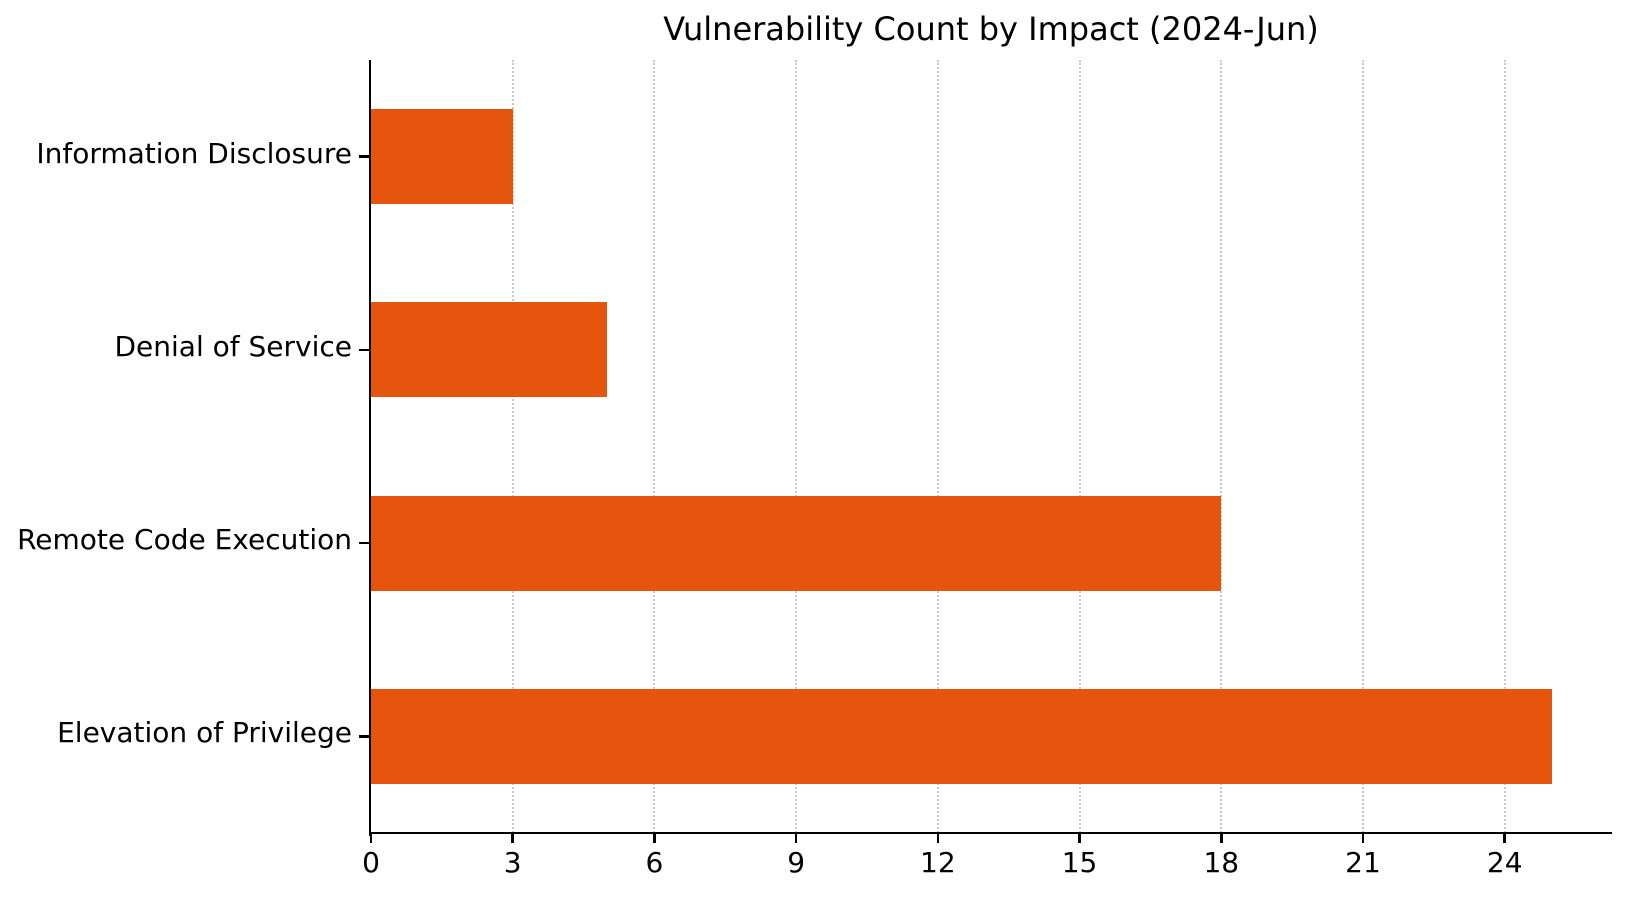  What do you see at coordinates (194, 153) in the screenshot?
I see `y-axis-category-label: Information Disclosure` at bounding box center [194, 153].